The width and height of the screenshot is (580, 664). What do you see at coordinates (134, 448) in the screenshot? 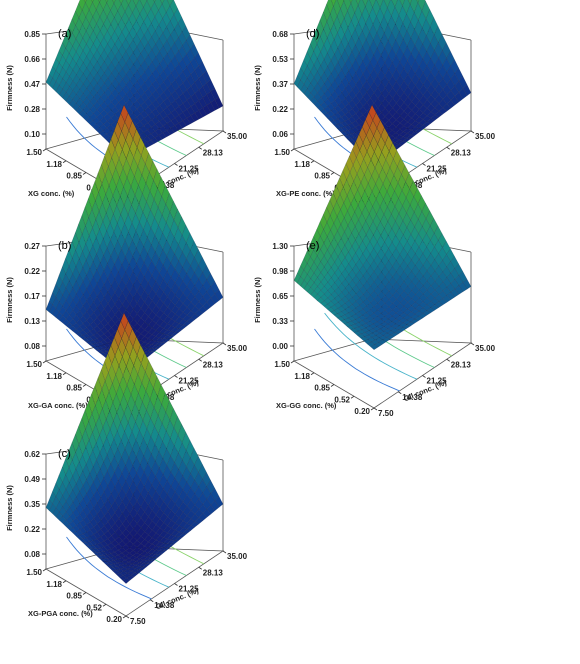
I see `surface-c` at bounding box center [134, 448].